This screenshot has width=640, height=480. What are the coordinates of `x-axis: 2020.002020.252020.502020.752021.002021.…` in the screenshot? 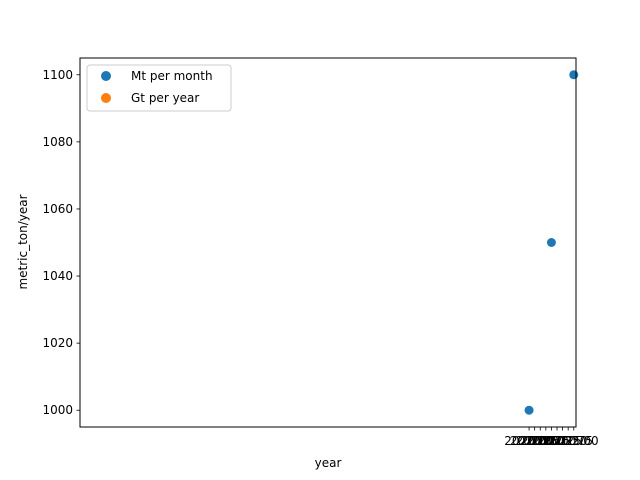 It's located at (551, 437).